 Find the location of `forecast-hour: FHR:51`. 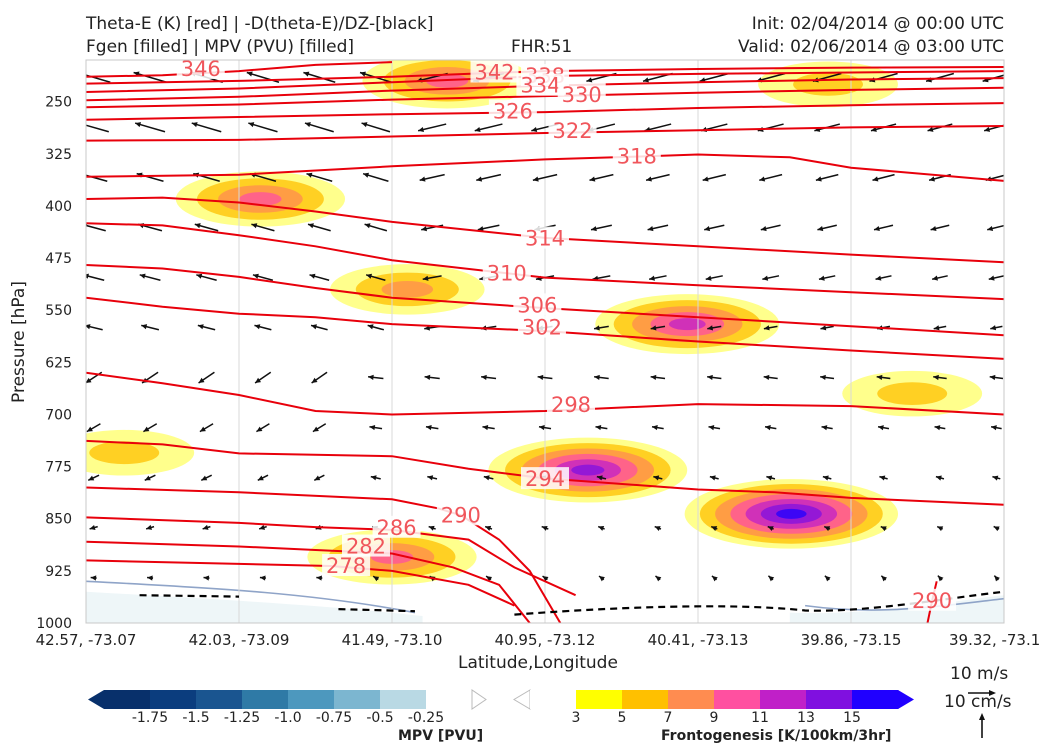

forecast-hour: FHR:51 is located at coordinates (542, 47).